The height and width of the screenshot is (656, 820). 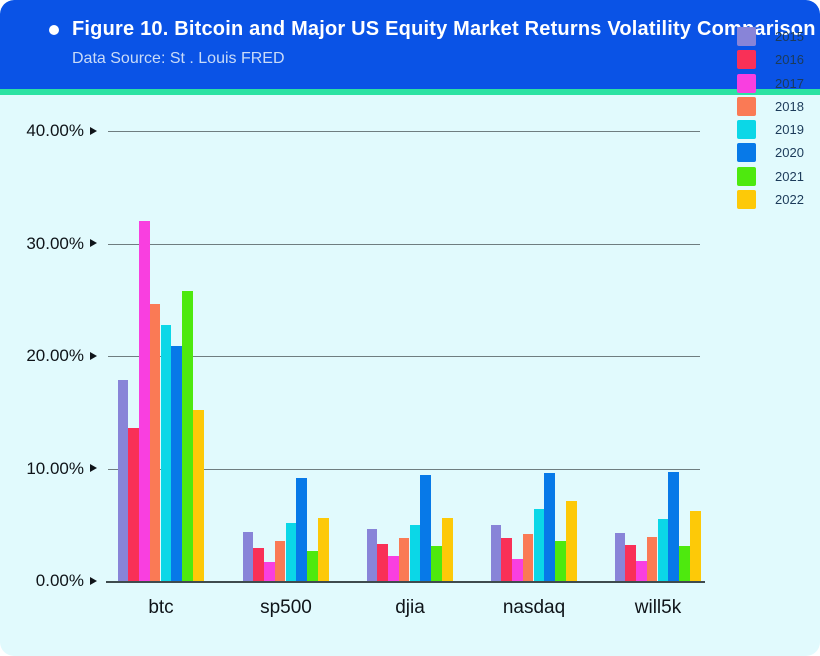 What do you see at coordinates (382, 562) in the screenshot?
I see `bar-djia-2016` at bounding box center [382, 562].